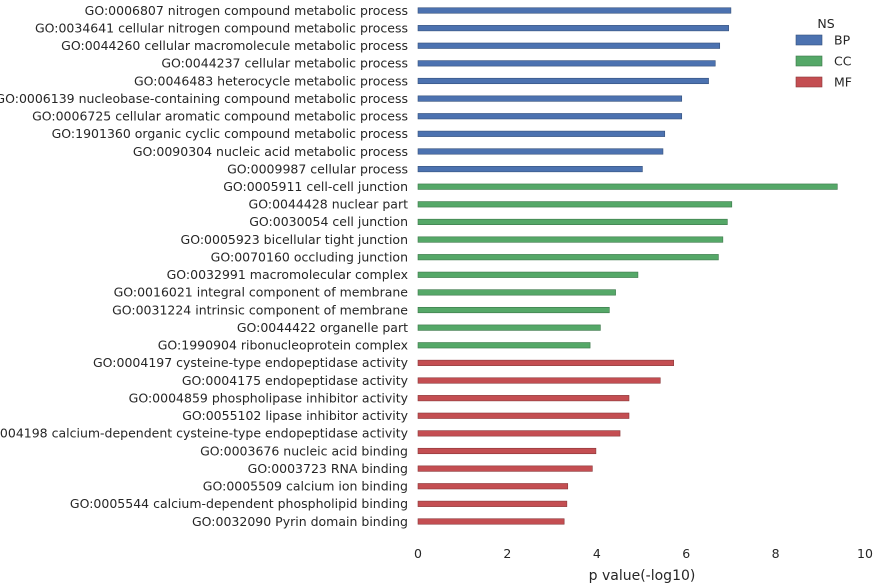 This screenshot has width=878, height=587. I want to click on legend-label-mf: MF, so click(843, 82).